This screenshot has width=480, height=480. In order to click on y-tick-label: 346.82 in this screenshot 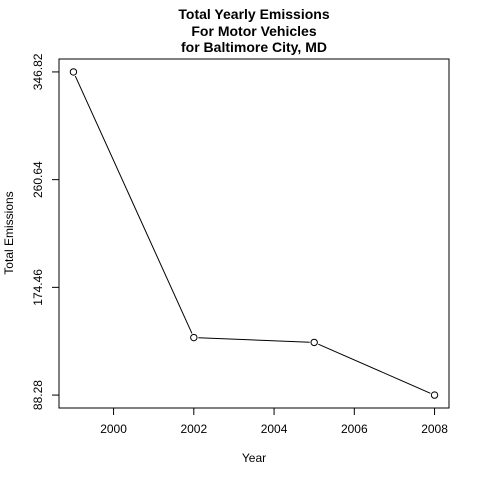, I will do `click(38, 71)`.